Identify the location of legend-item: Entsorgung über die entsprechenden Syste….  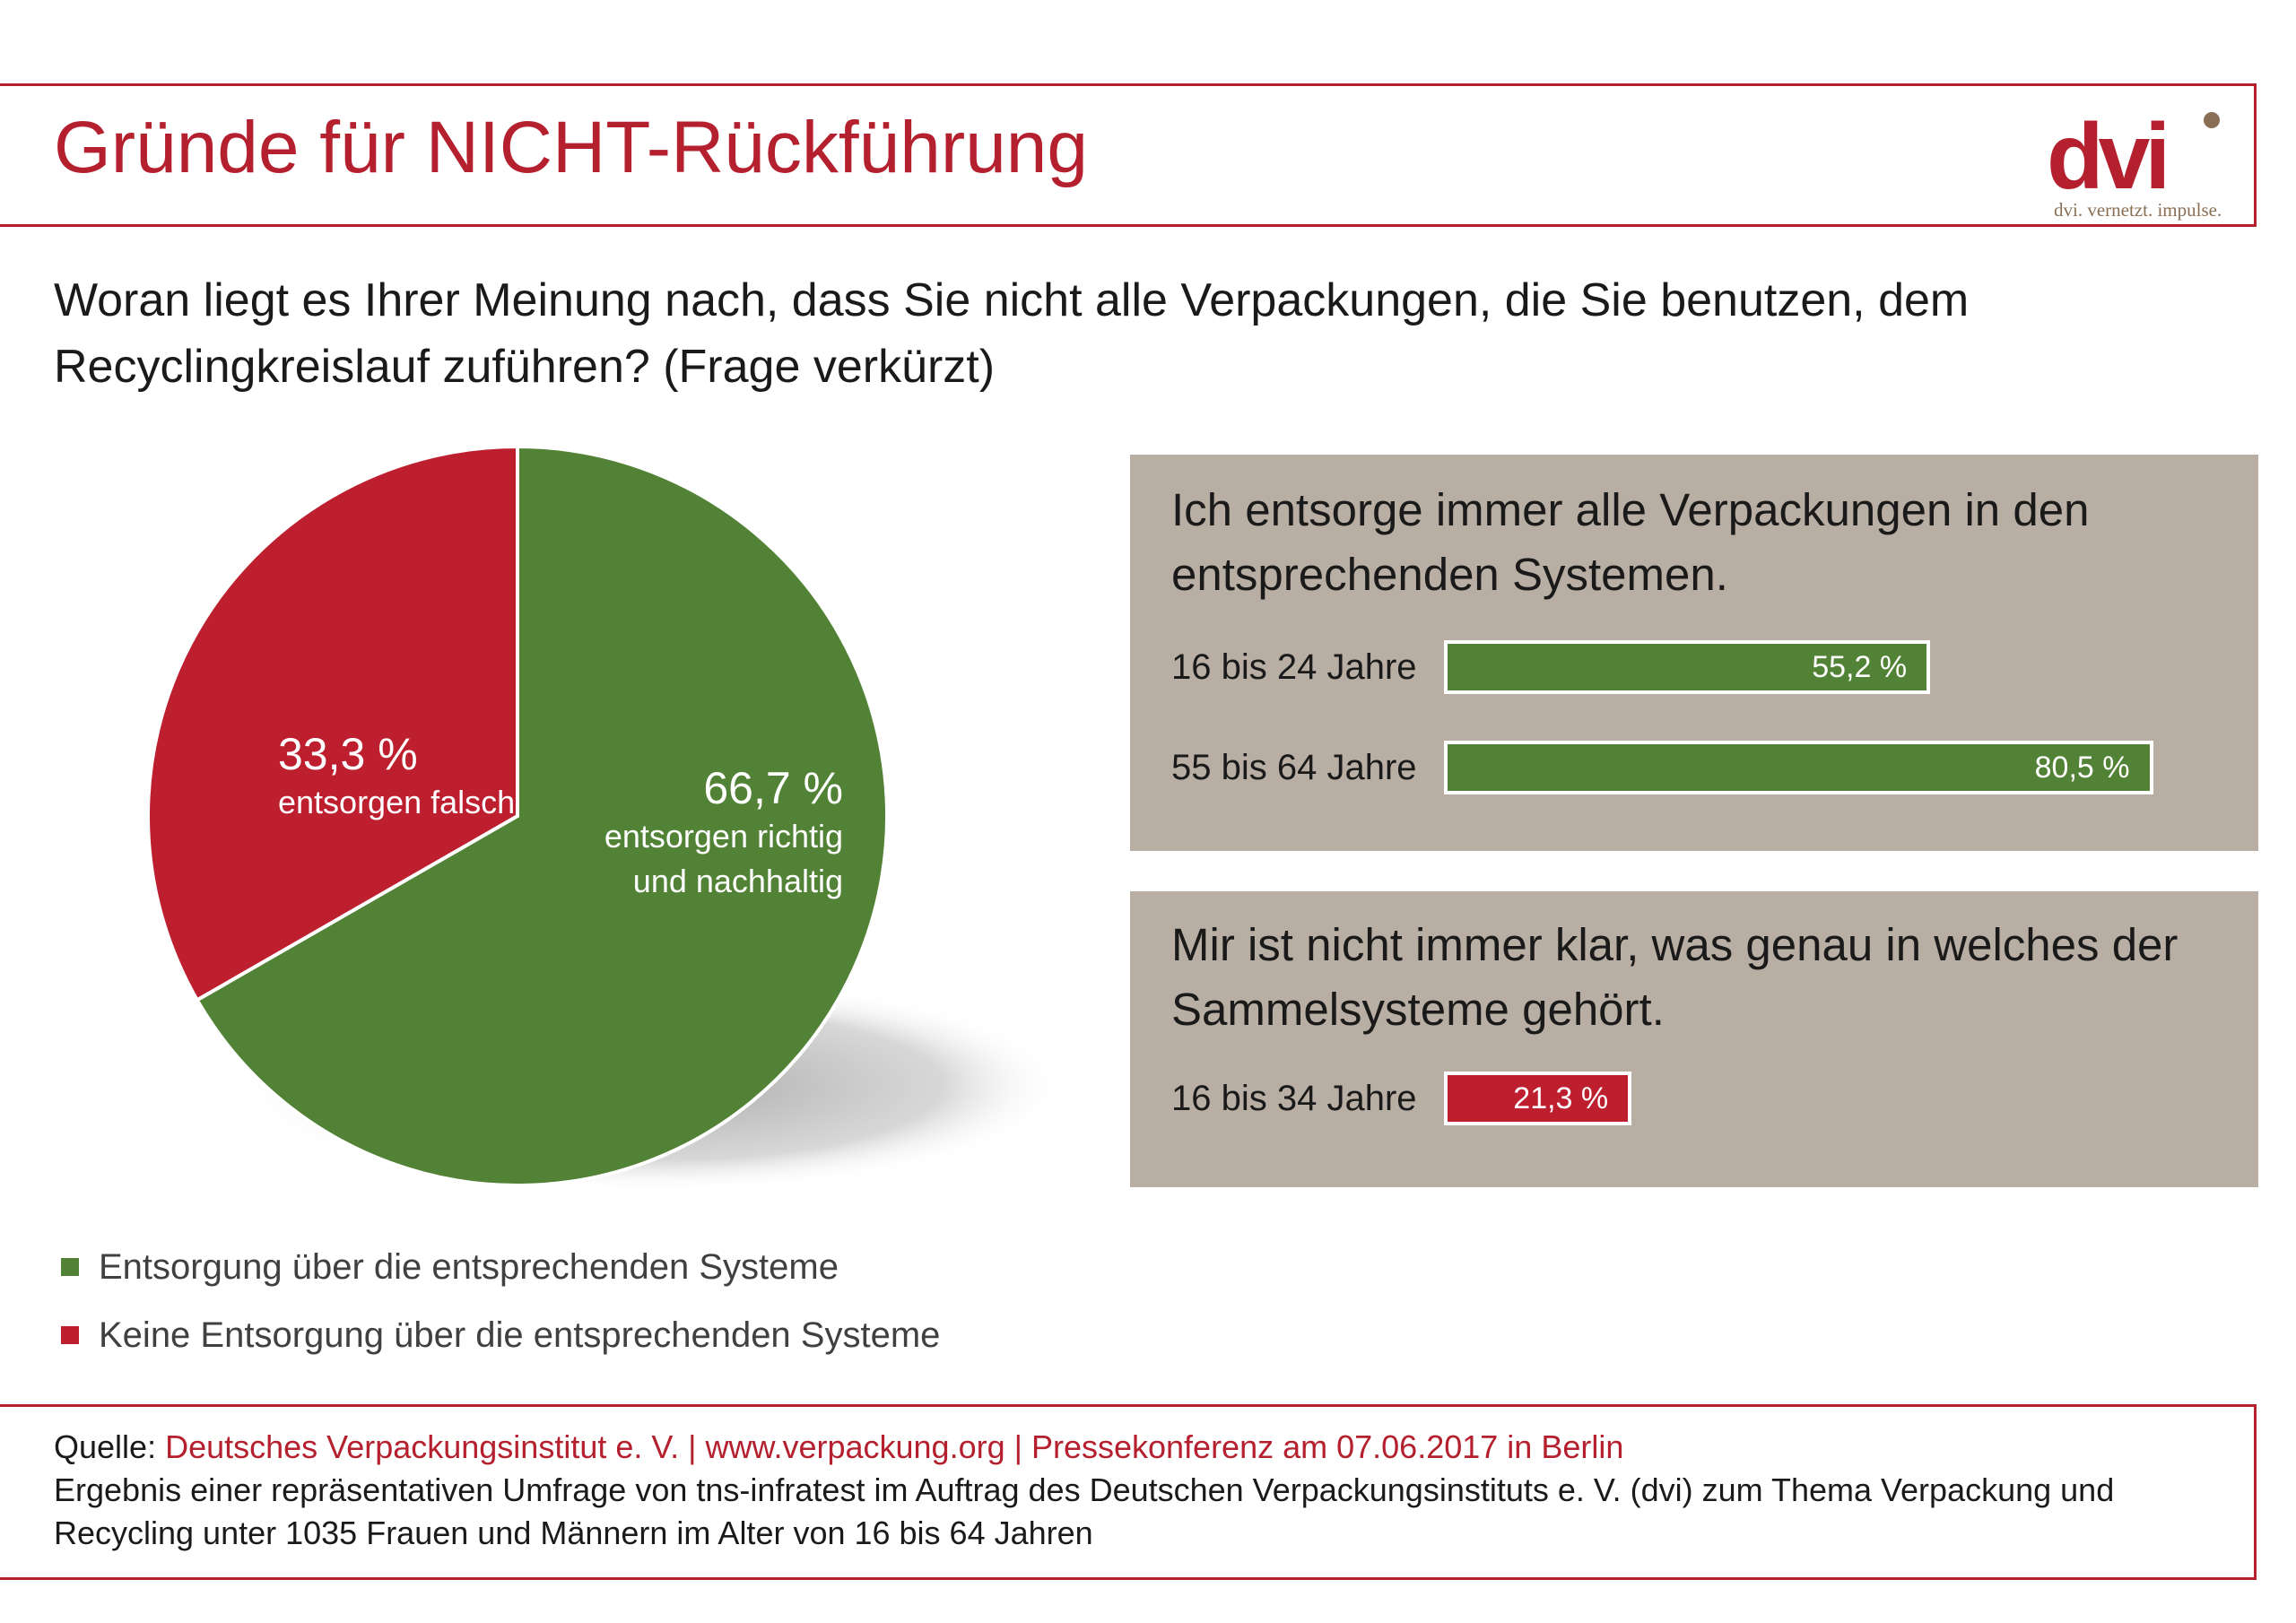
(500, 1267).